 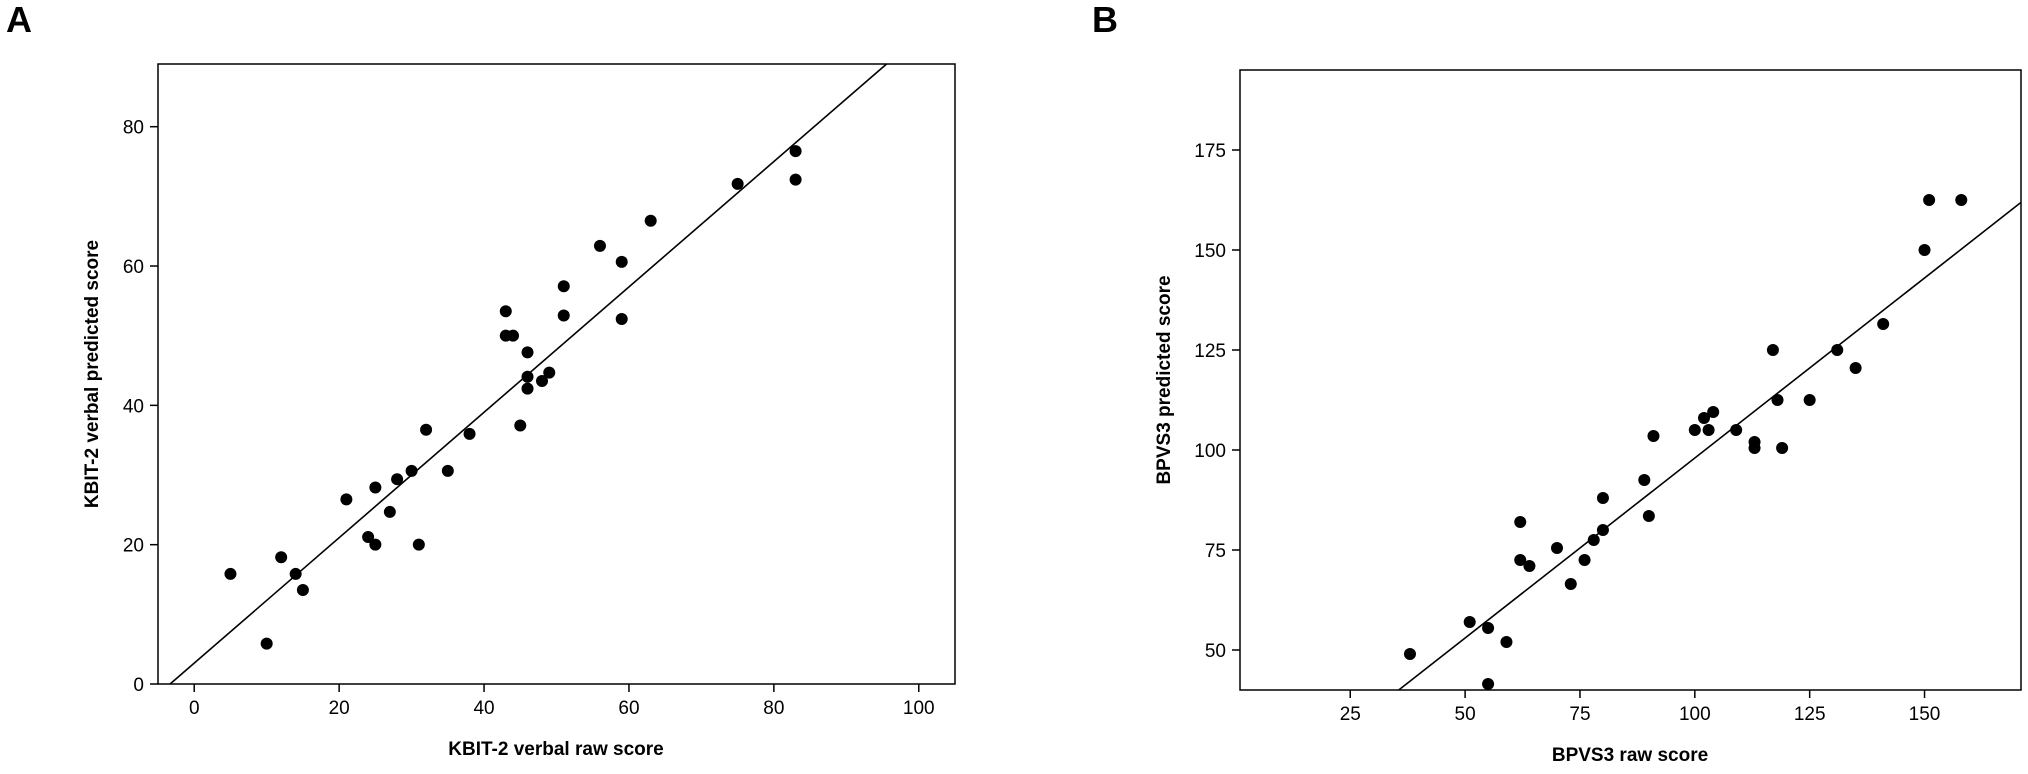 What do you see at coordinates (133, 267) in the screenshot?
I see `y-tick-label: 60` at bounding box center [133, 267].